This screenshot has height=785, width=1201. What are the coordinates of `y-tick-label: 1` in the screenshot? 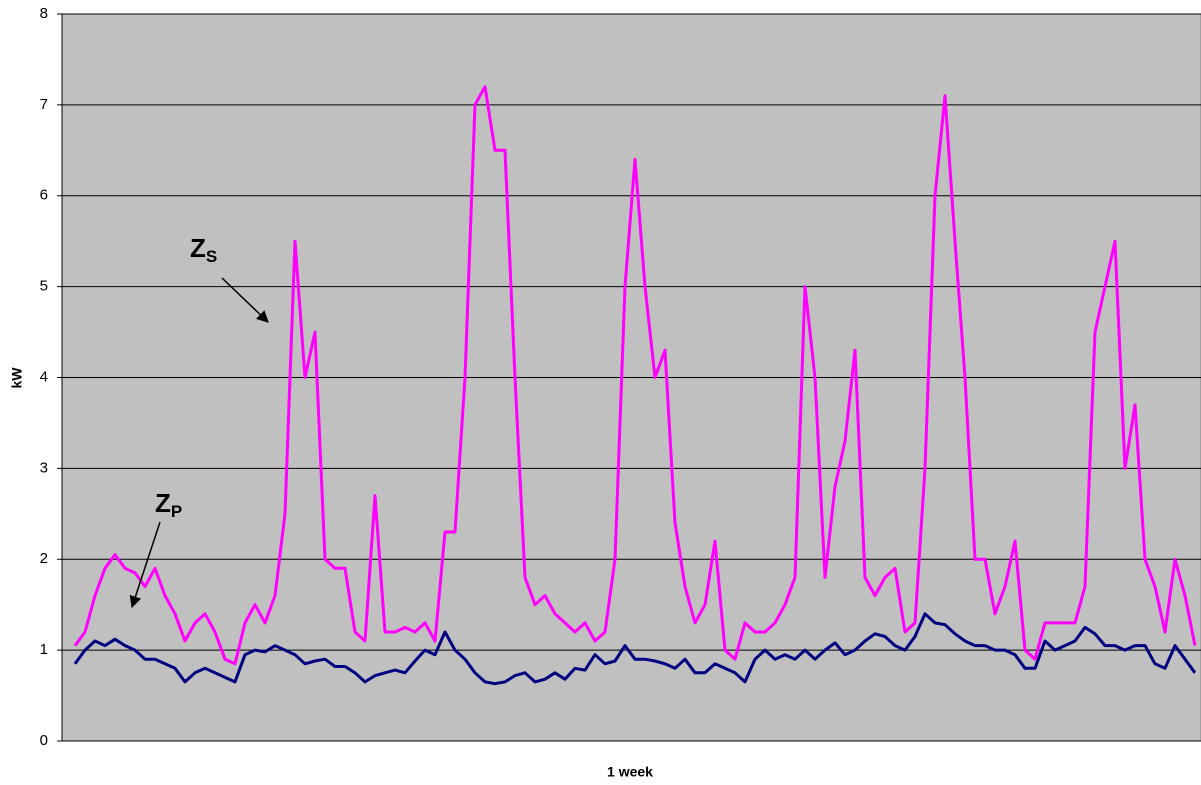 It's located at (44, 649).